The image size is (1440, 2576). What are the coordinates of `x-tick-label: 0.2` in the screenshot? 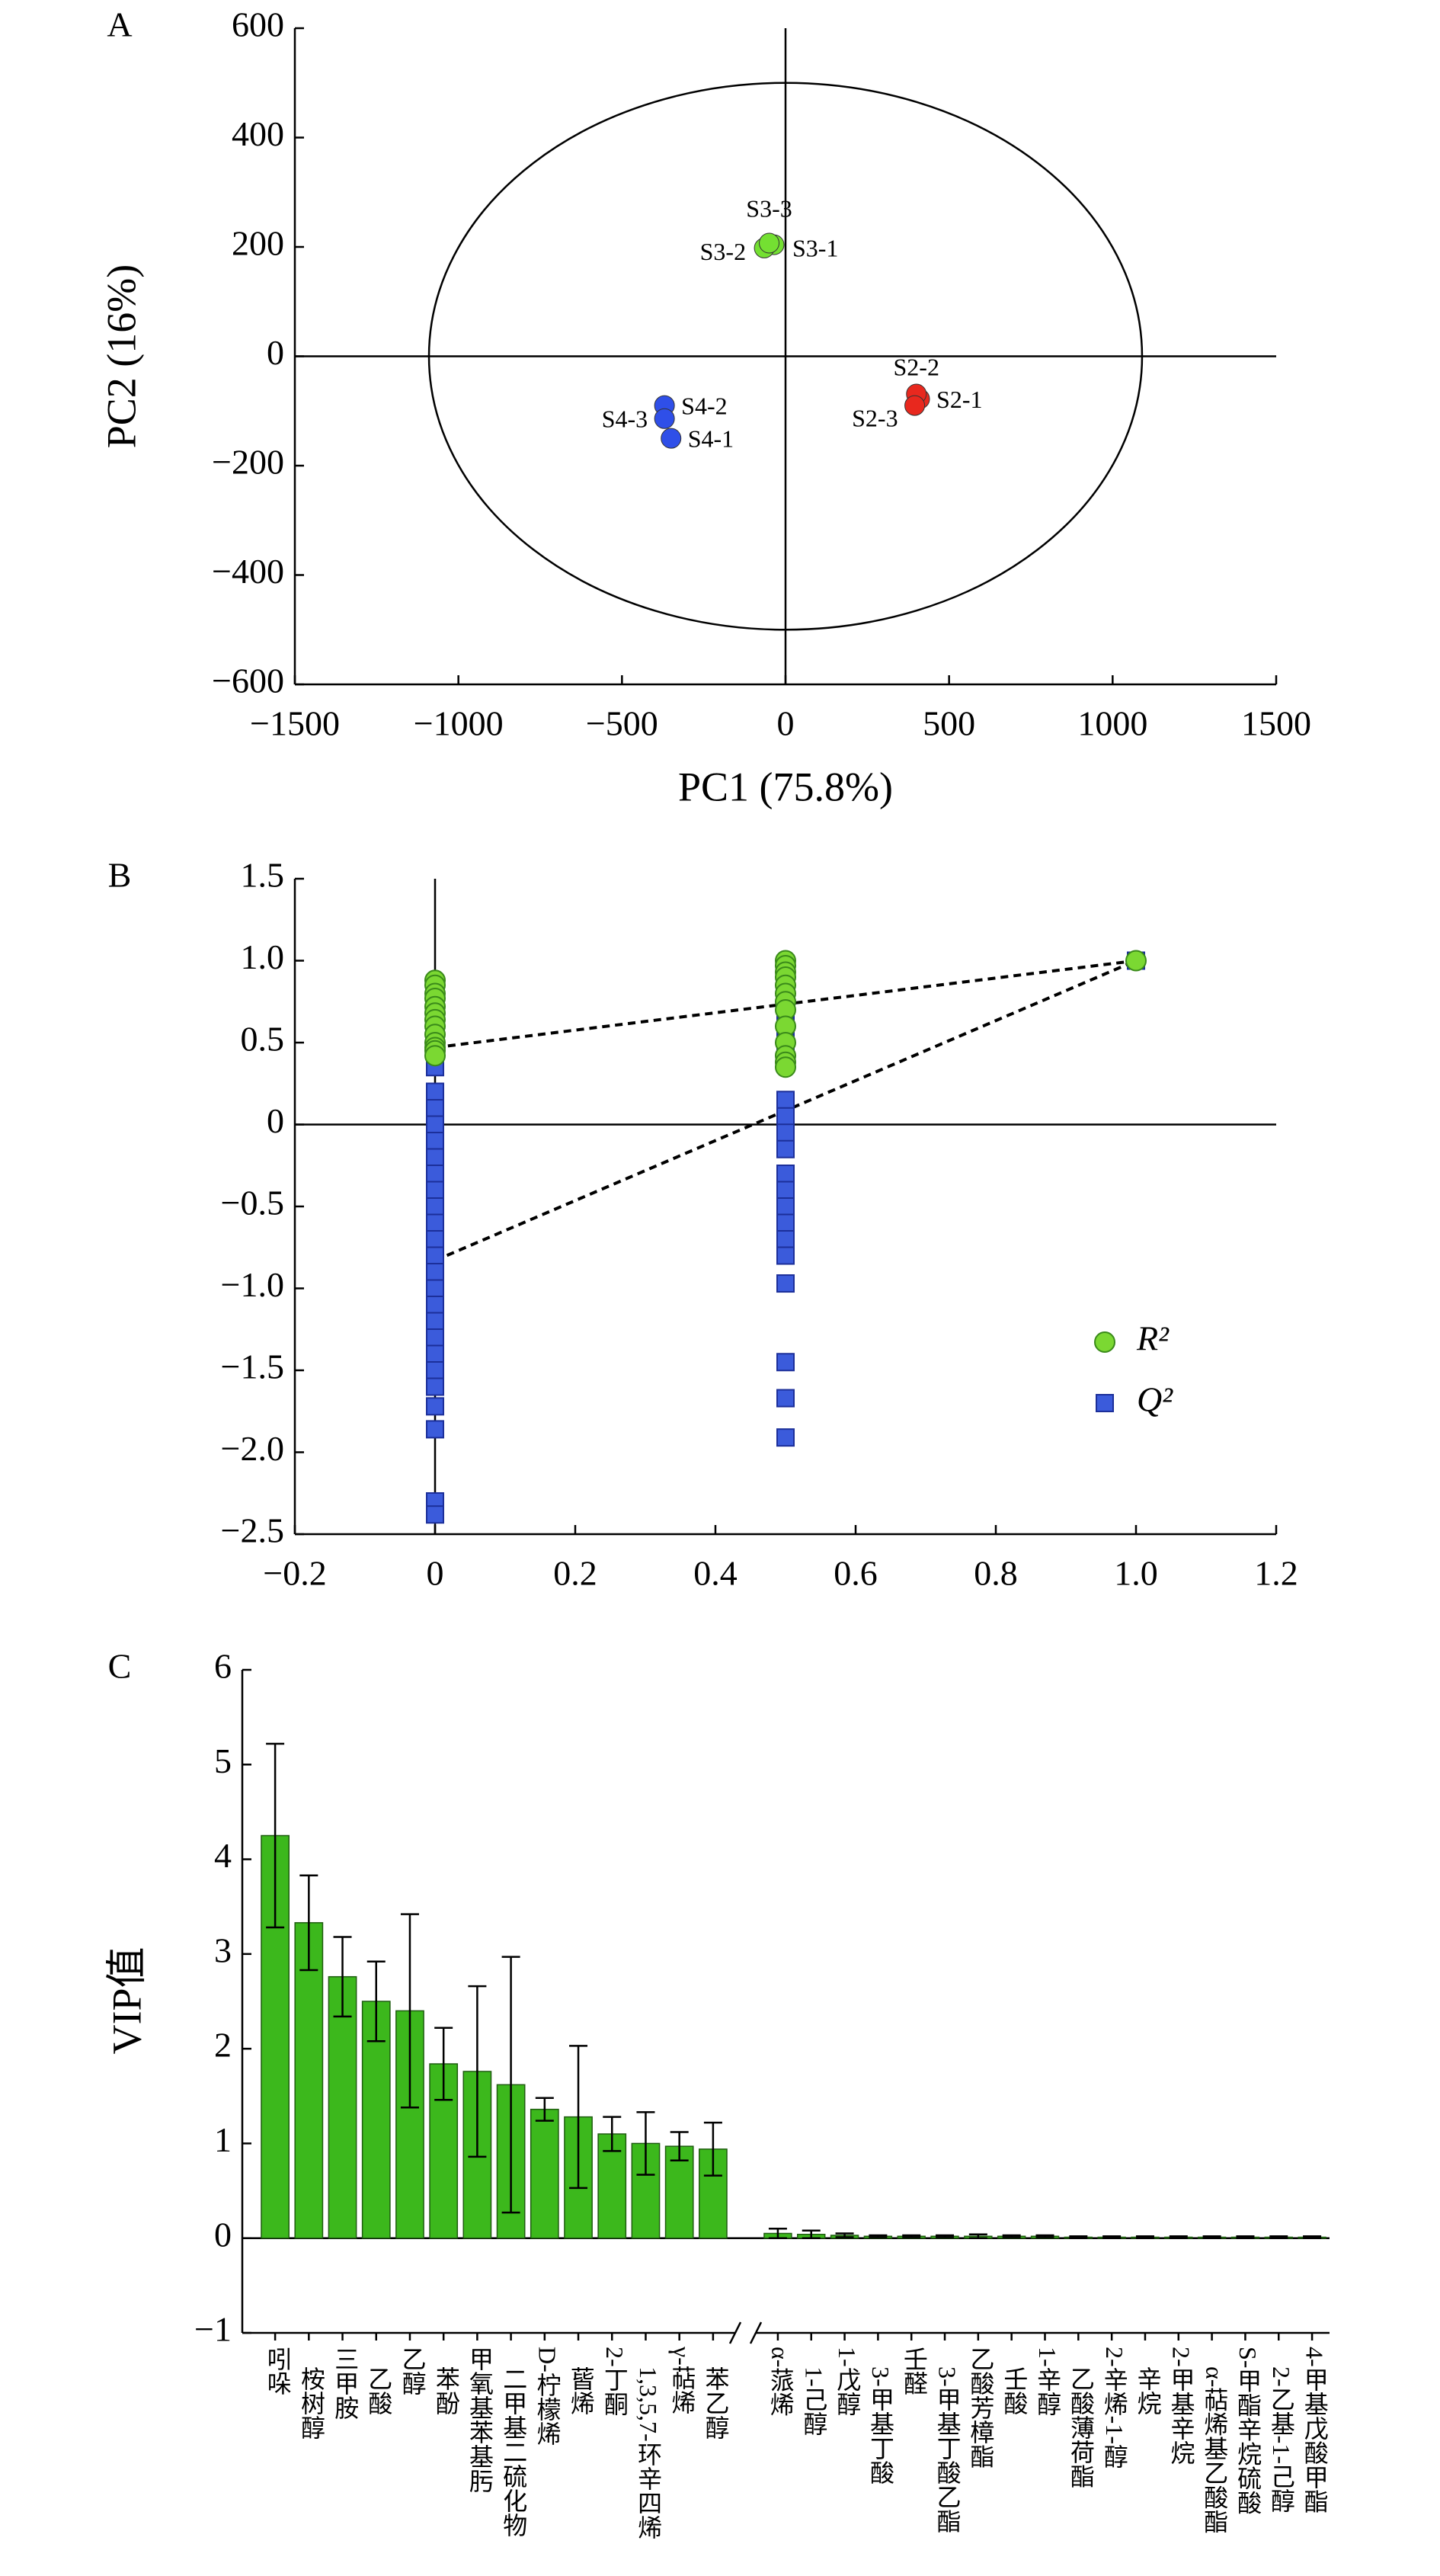 It's located at (575, 1573).